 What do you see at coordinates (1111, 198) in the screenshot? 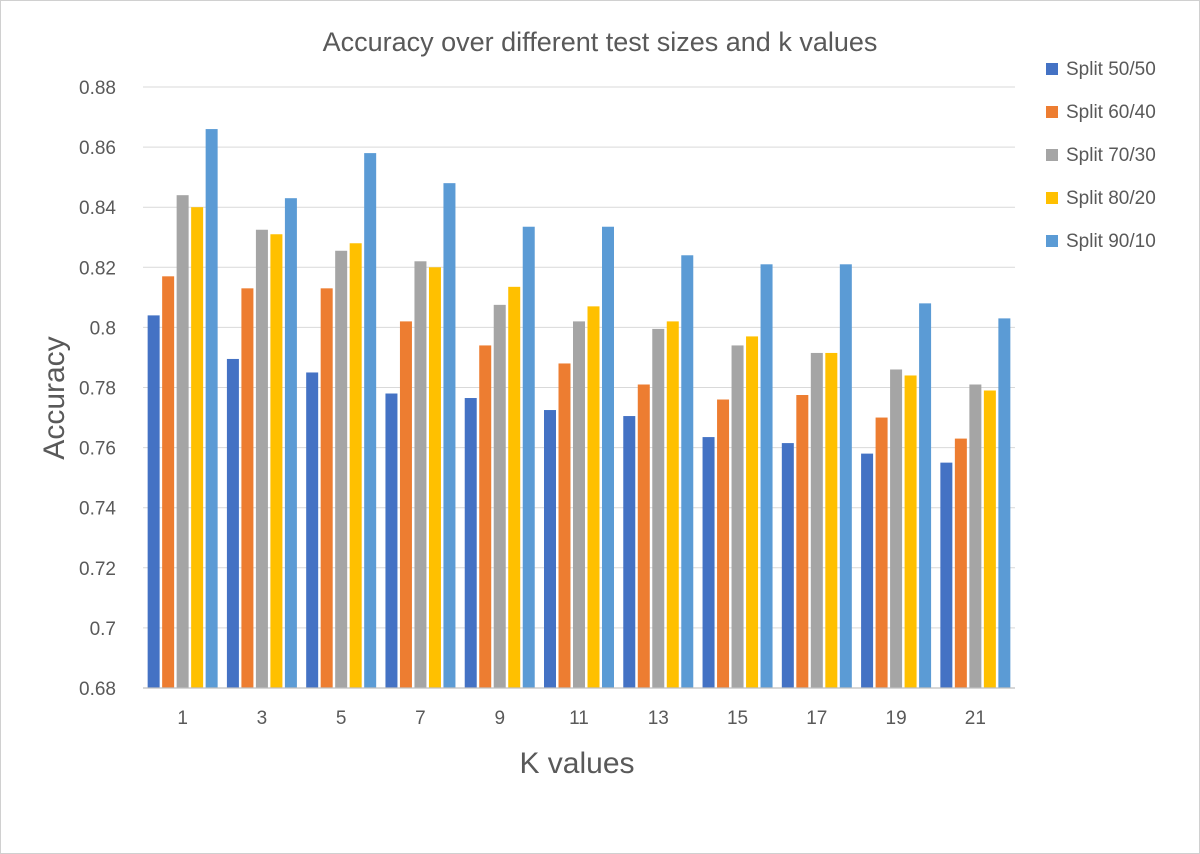
I see `legend-label: Split 80/20` at bounding box center [1111, 198].